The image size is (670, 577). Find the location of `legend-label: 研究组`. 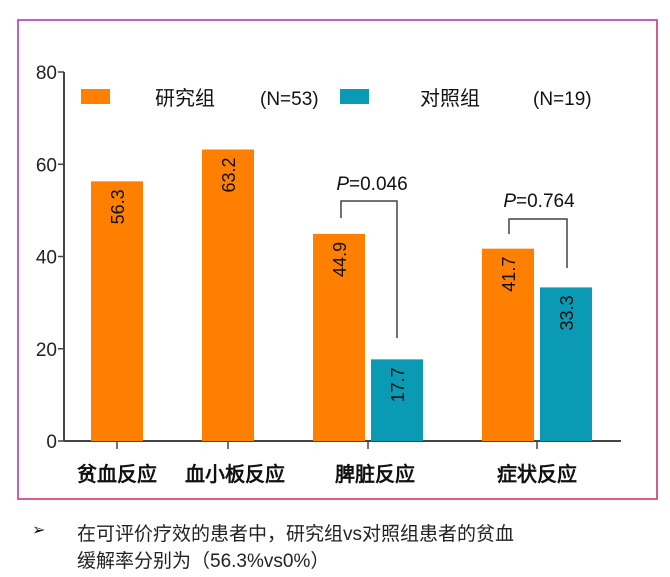

legend-label: 研究组 is located at coordinates (185, 98).